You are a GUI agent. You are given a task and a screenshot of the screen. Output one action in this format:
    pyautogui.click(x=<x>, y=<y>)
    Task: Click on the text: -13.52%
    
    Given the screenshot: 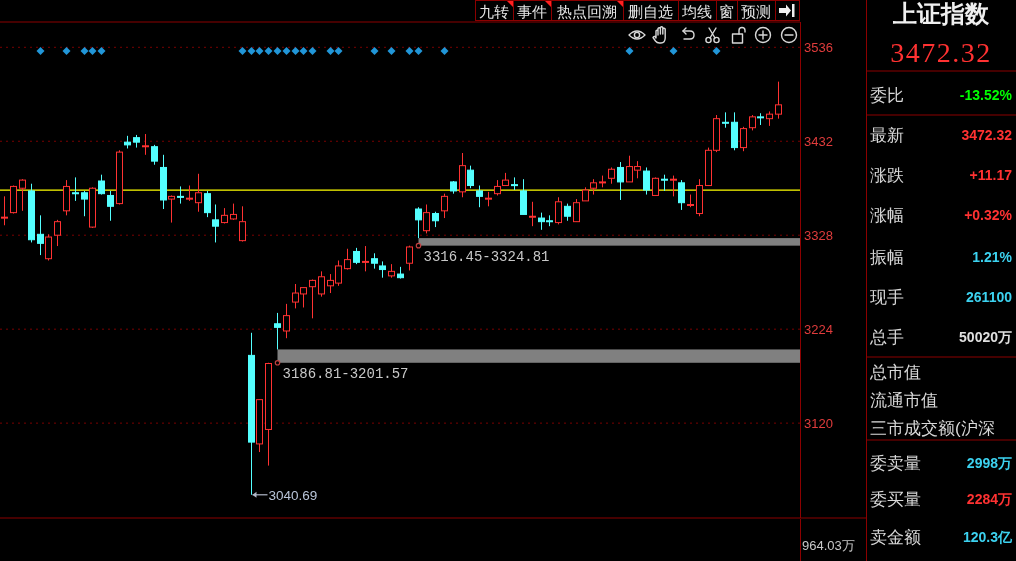 What is the action you would take?
    pyautogui.click(x=985, y=95)
    